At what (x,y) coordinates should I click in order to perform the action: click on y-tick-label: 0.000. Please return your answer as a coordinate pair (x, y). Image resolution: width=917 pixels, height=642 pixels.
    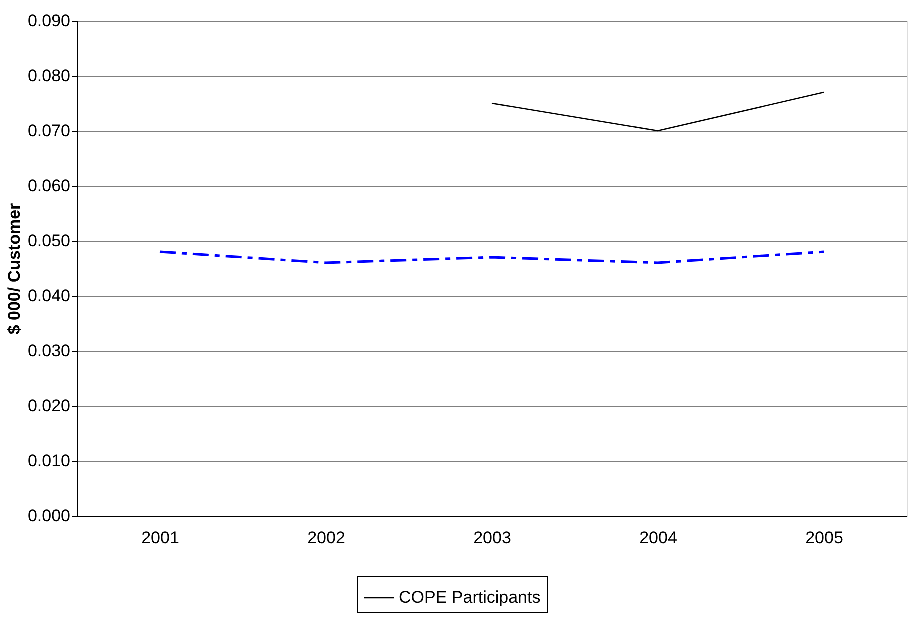
    Looking at the image, I should click on (49, 516).